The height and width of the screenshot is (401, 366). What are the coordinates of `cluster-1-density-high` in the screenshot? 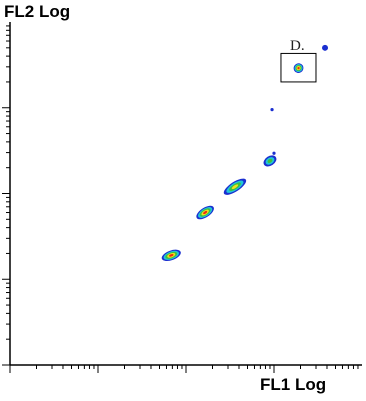 It's located at (171, 255).